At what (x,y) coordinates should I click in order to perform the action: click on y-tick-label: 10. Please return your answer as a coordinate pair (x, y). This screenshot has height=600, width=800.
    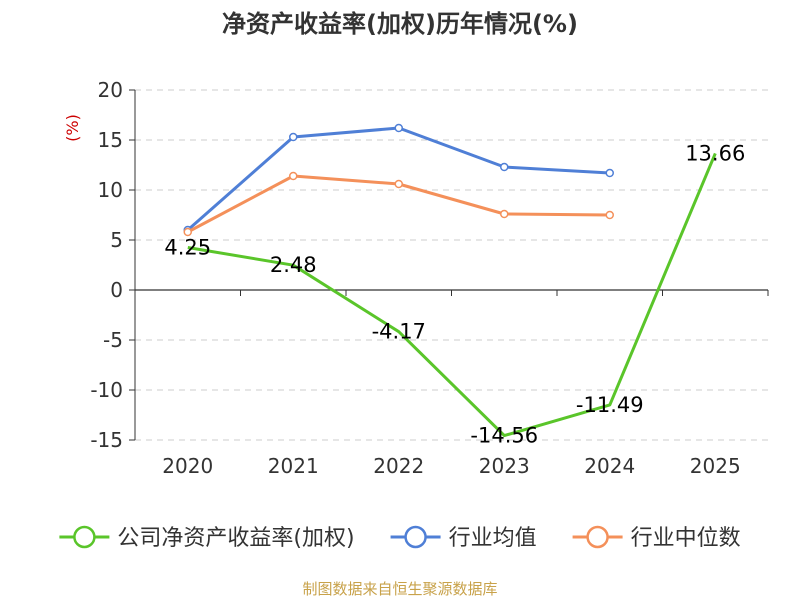
    Looking at the image, I should click on (110, 190).